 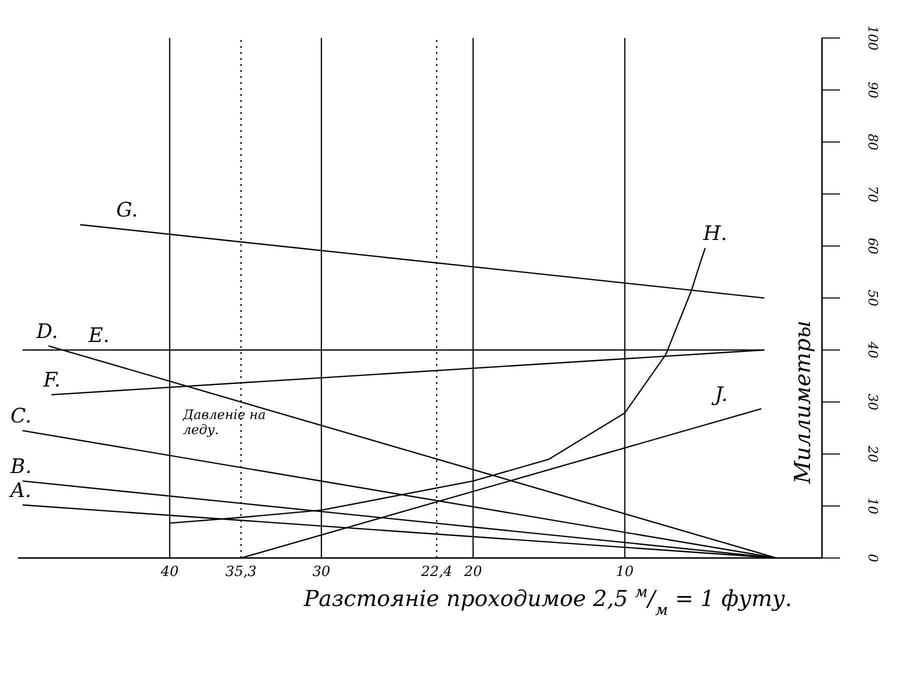 I want to click on series-label: G., so click(x=127, y=210).